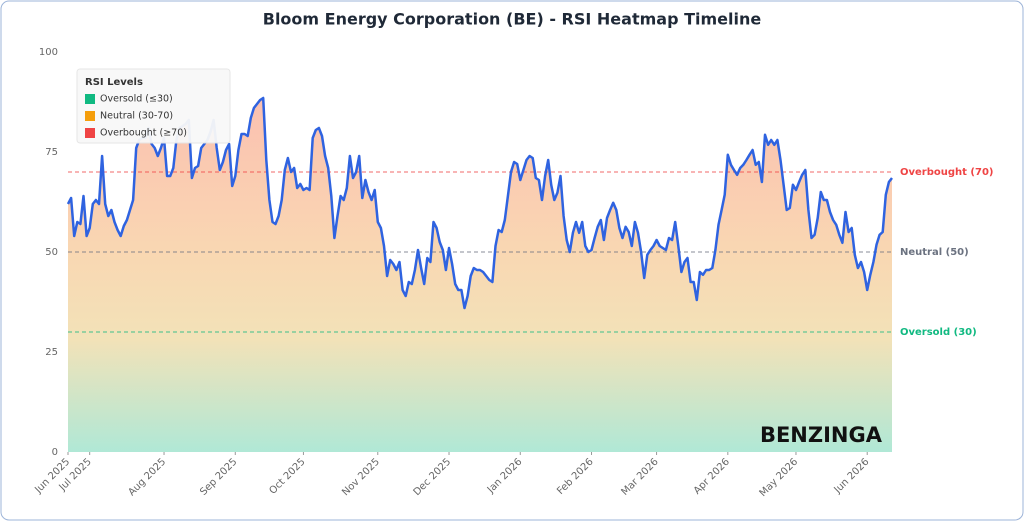 The image size is (1024, 521). I want to click on legend-label: Oversold (≤30), so click(136, 99).